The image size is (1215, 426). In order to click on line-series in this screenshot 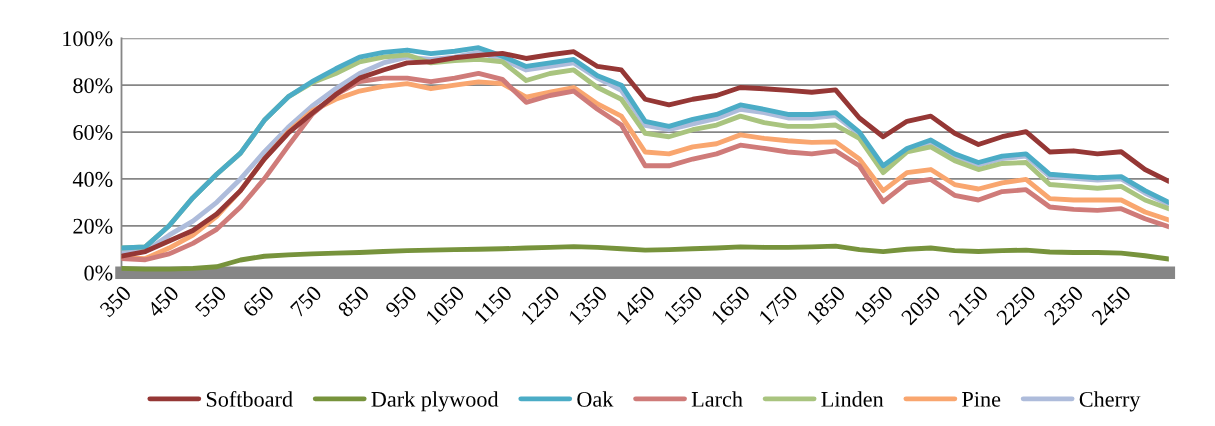, I will do `click(645, 257)`.